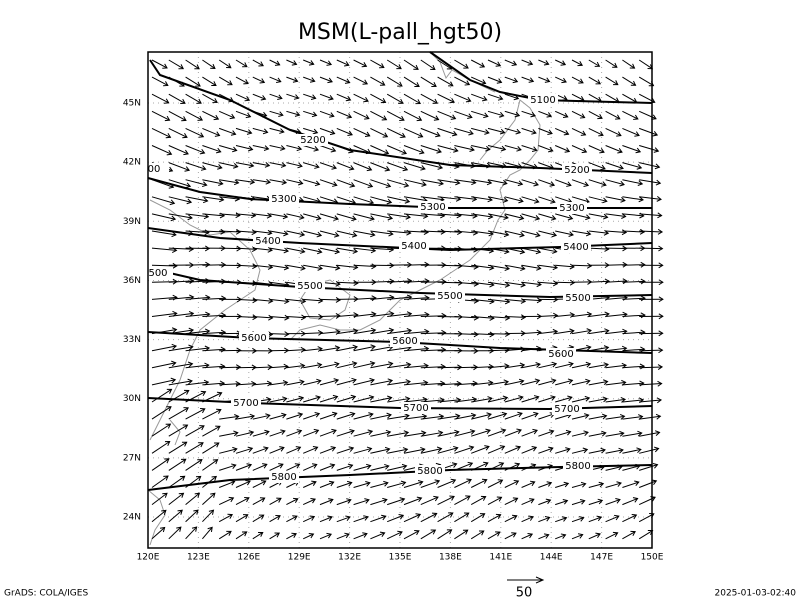 The image size is (800, 600). What do you see at coordinates (283, 477) in the screenshot?
I see `contour-label: 5800` at bounding box center [283, 477].